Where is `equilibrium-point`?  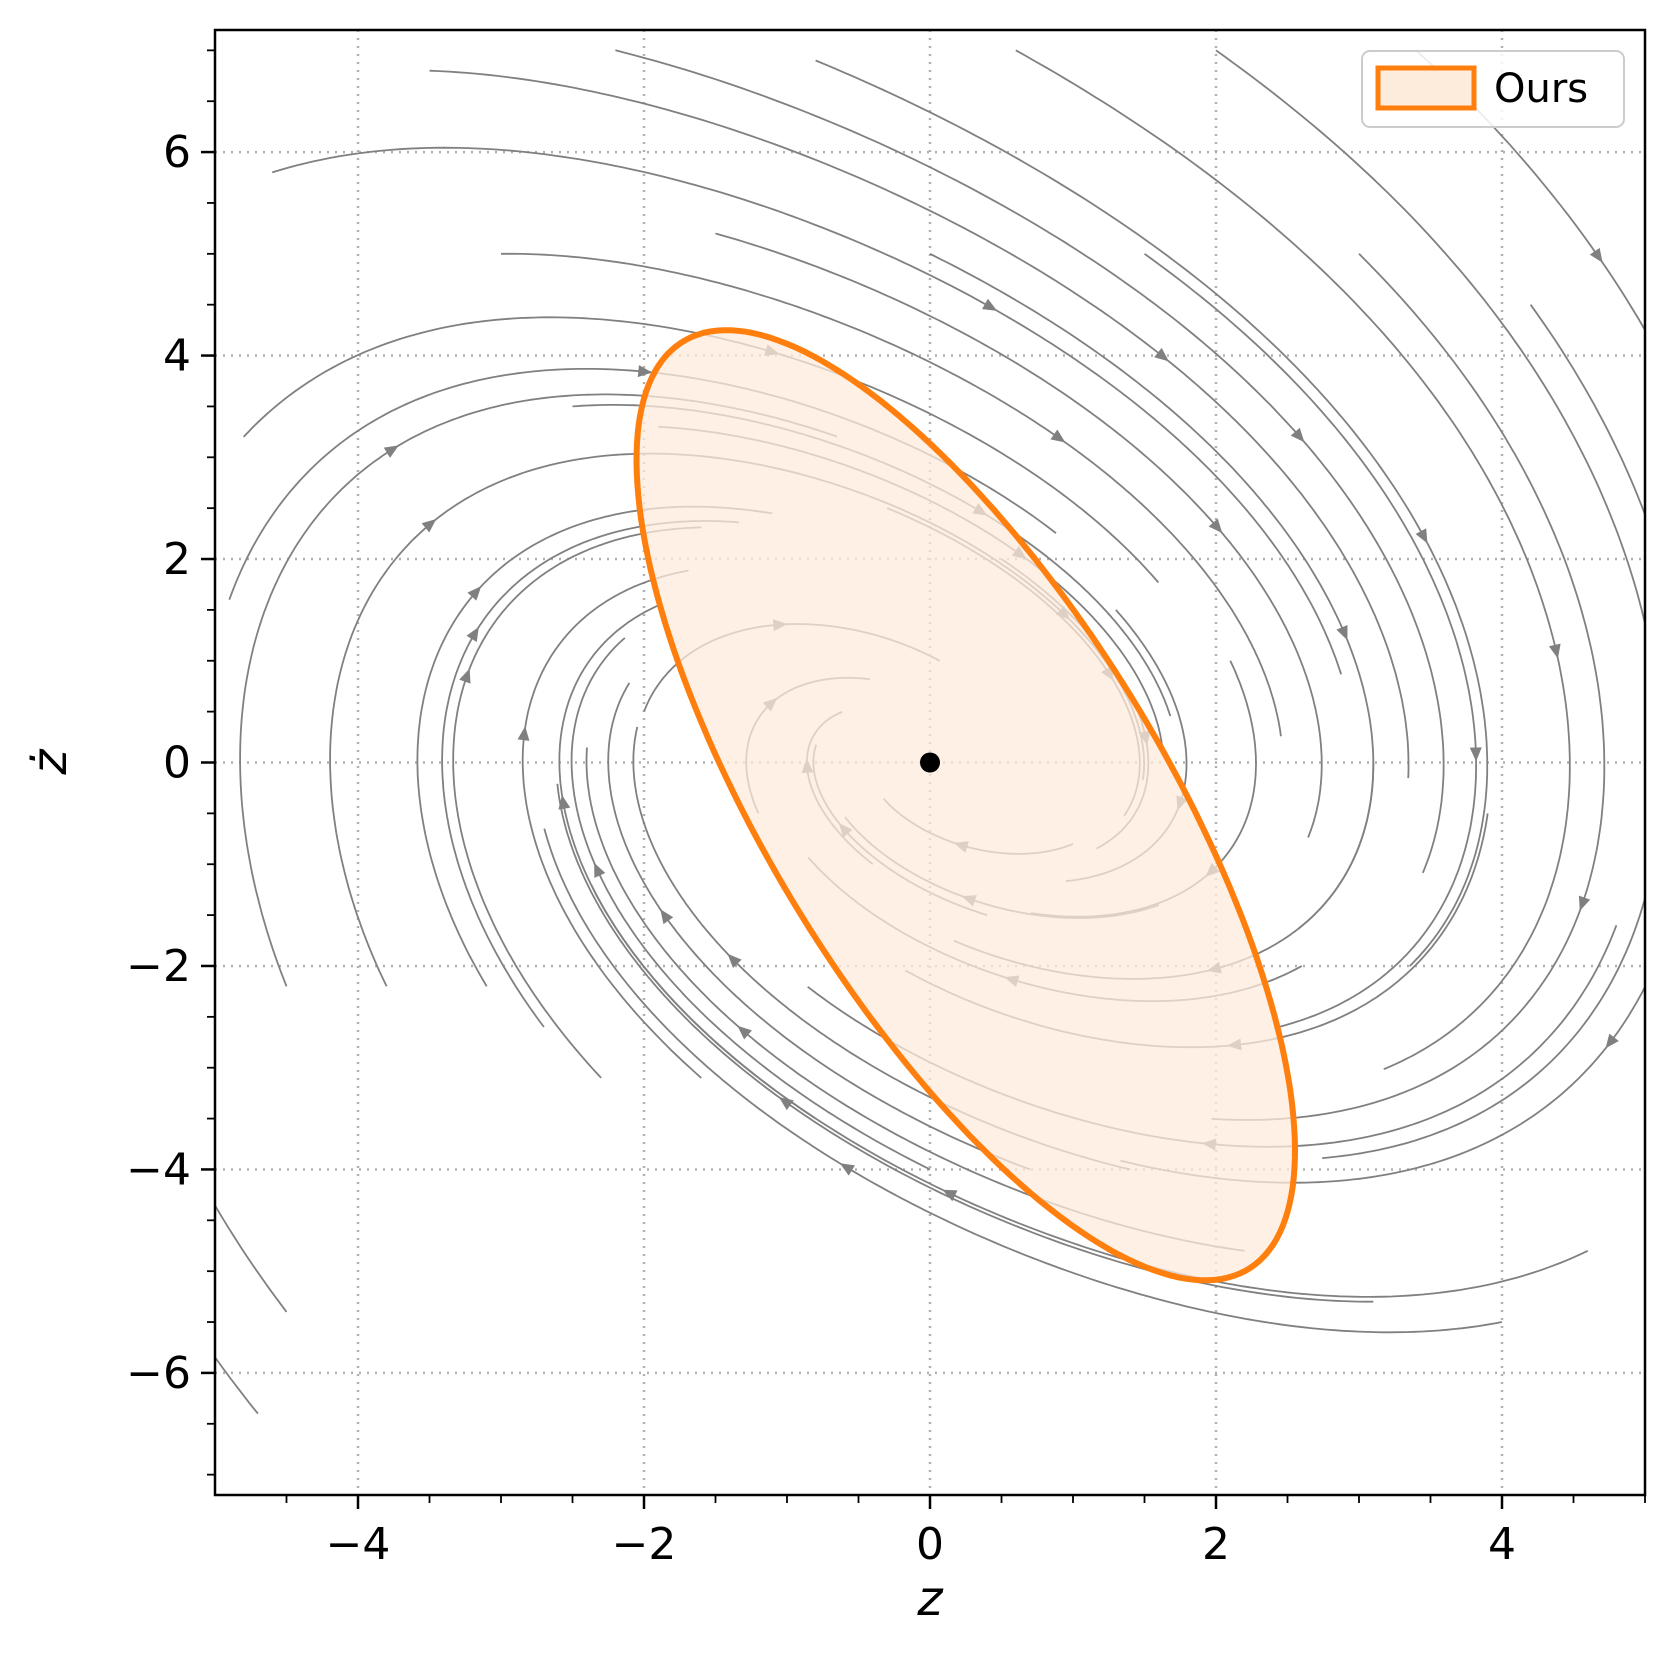
equilibrium-point is located at coordinates (930, 762).